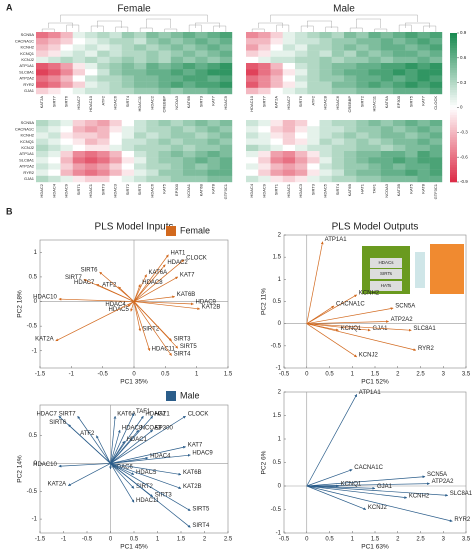 The image size is (474, 556). Describe the element at coordinates (187, 276) in the screenshot. I see `point-label: KAT7` at that location.